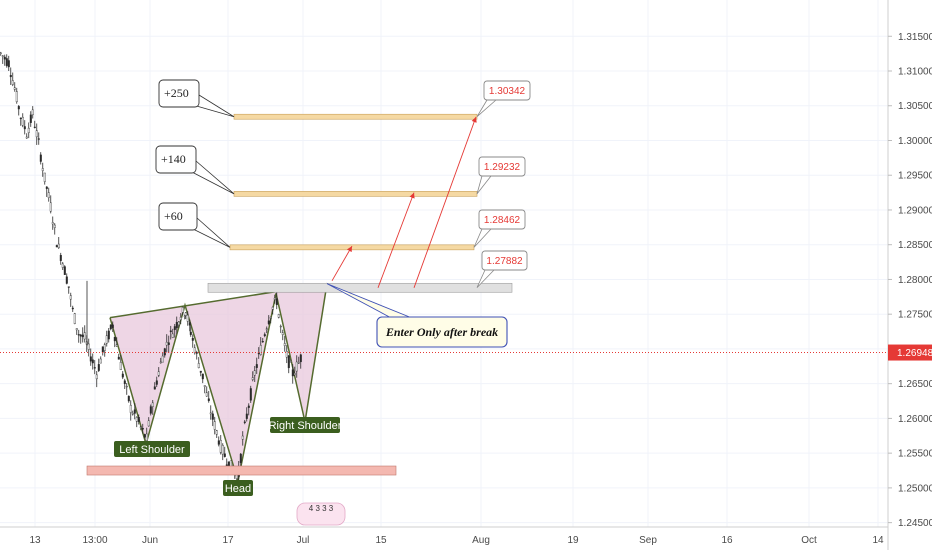 The image size is (932, 550). Describe the element at coordinates (502, 167) in the screenshot. I see `target-price-label: 1.29232` at that location.